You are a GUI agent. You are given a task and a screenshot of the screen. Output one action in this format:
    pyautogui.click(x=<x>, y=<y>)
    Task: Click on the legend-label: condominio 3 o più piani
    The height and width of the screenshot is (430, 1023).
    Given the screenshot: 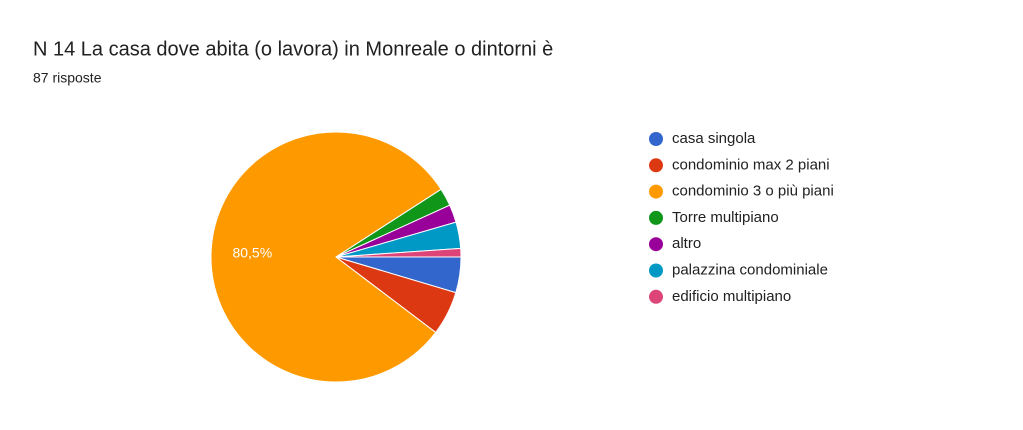 What is the action you would take?
    pyautogui.click(x=753, y=191)
    